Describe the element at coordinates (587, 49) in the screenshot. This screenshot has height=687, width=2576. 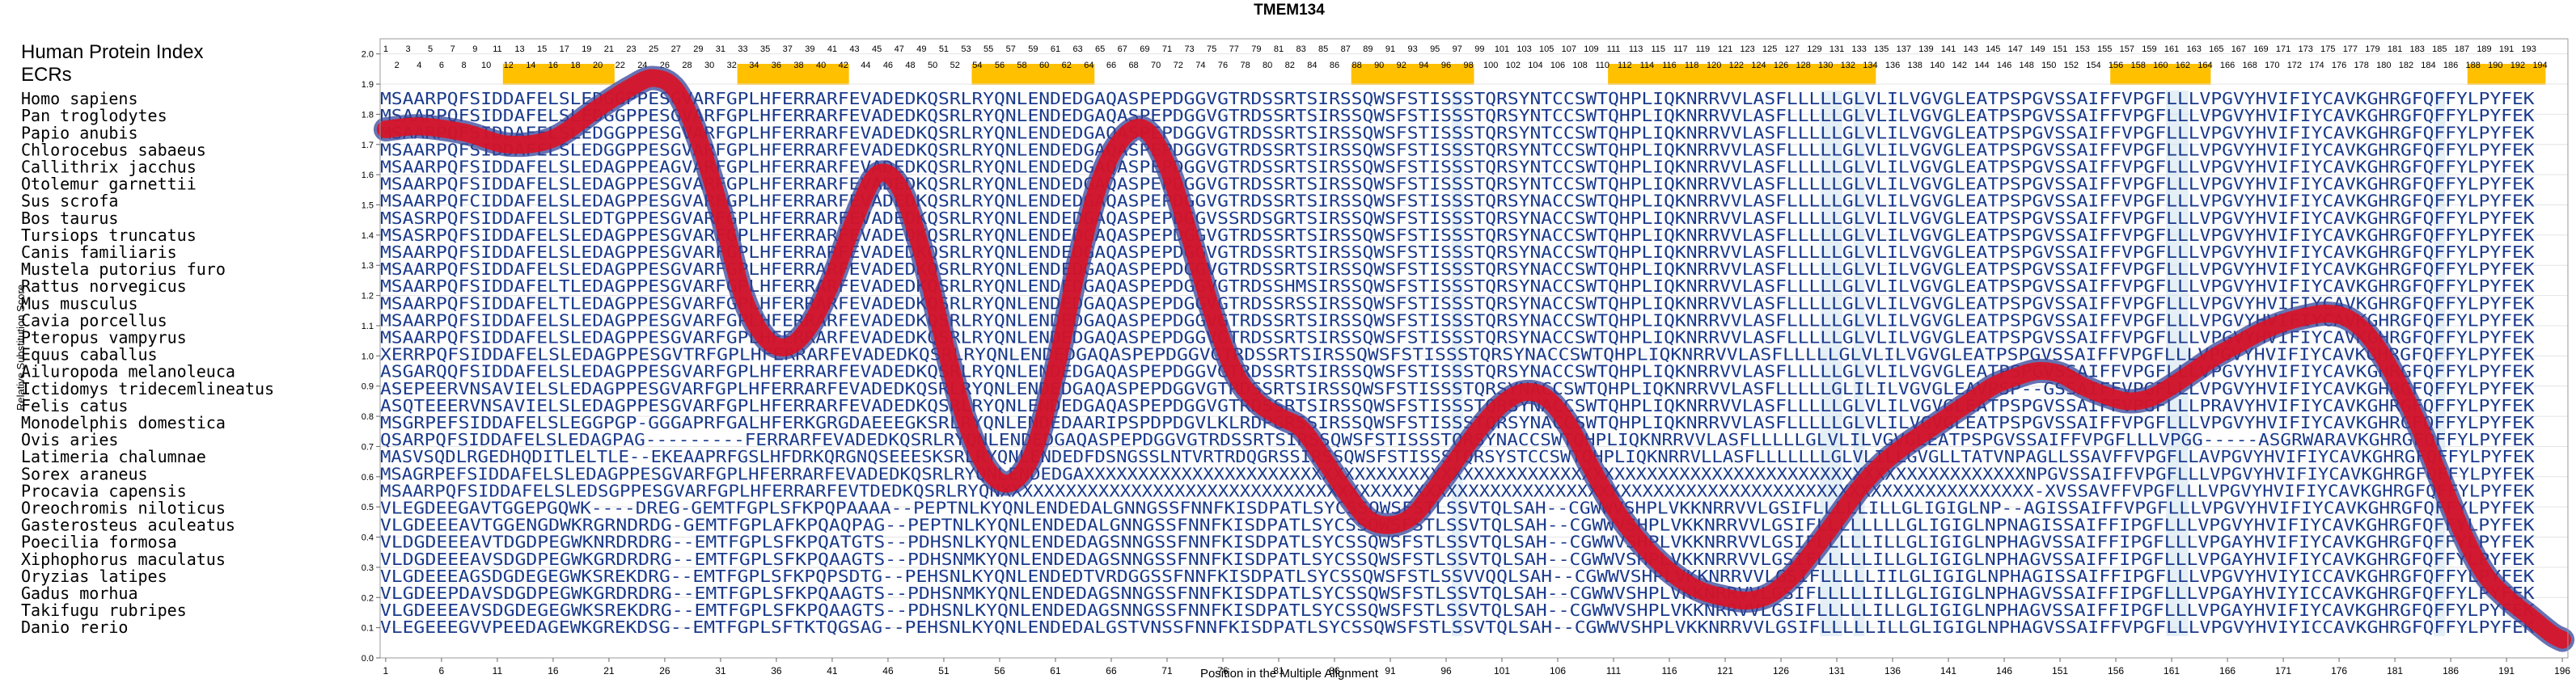
I see `index-number: 19` at that location.